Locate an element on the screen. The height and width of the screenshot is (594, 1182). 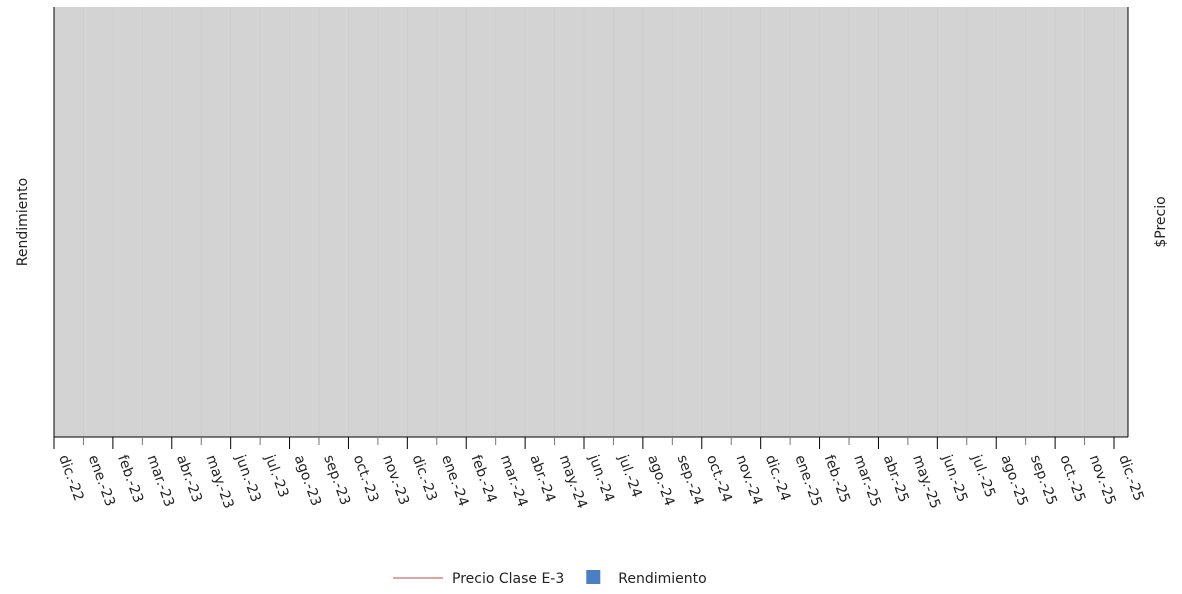
x-tick-label: sep.-24 is located at coordinates (690, 480).